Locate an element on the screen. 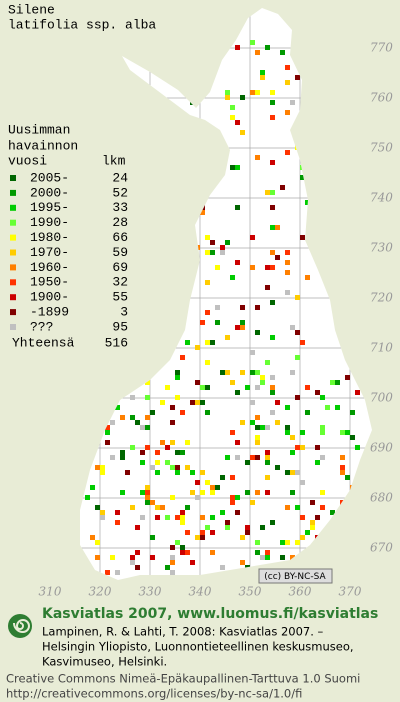 The image size is (400, 702). y-grid-label: 720 is located at coordinates (381, 298).